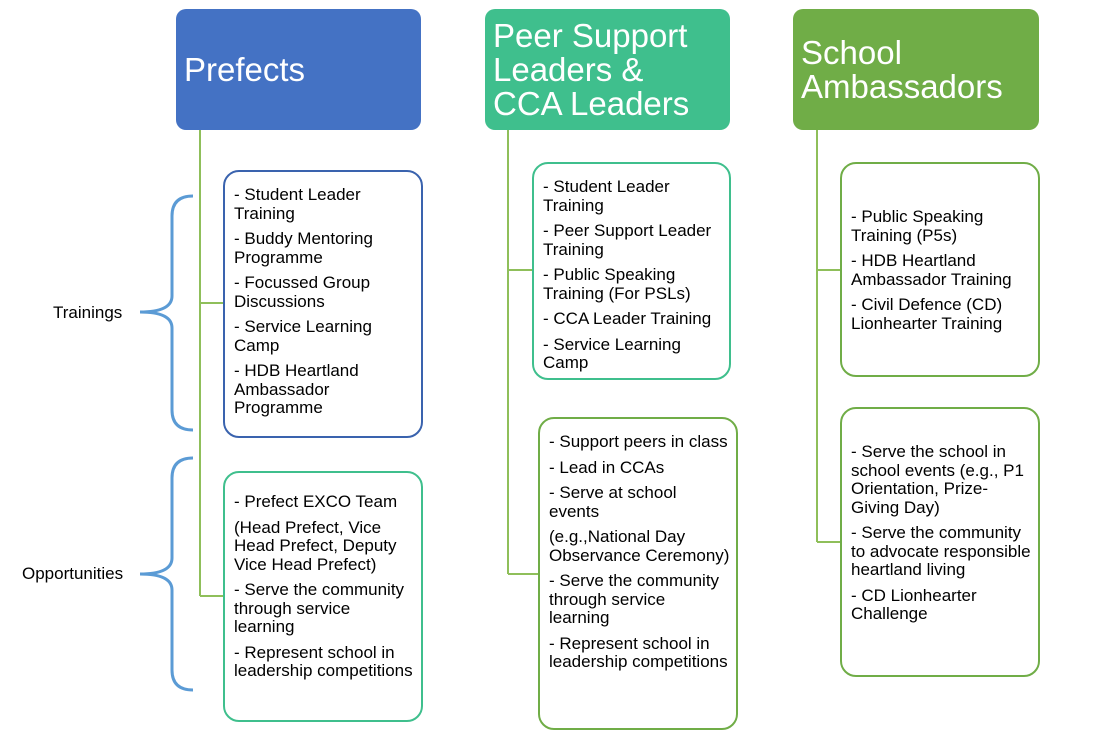 The height and width of the screenshot is (747, 1094). What do you see at coordinates (302, 292) in the screenshot?
I see `list-item: - Focussed Group Discussions` at bounding box center [302, 292].